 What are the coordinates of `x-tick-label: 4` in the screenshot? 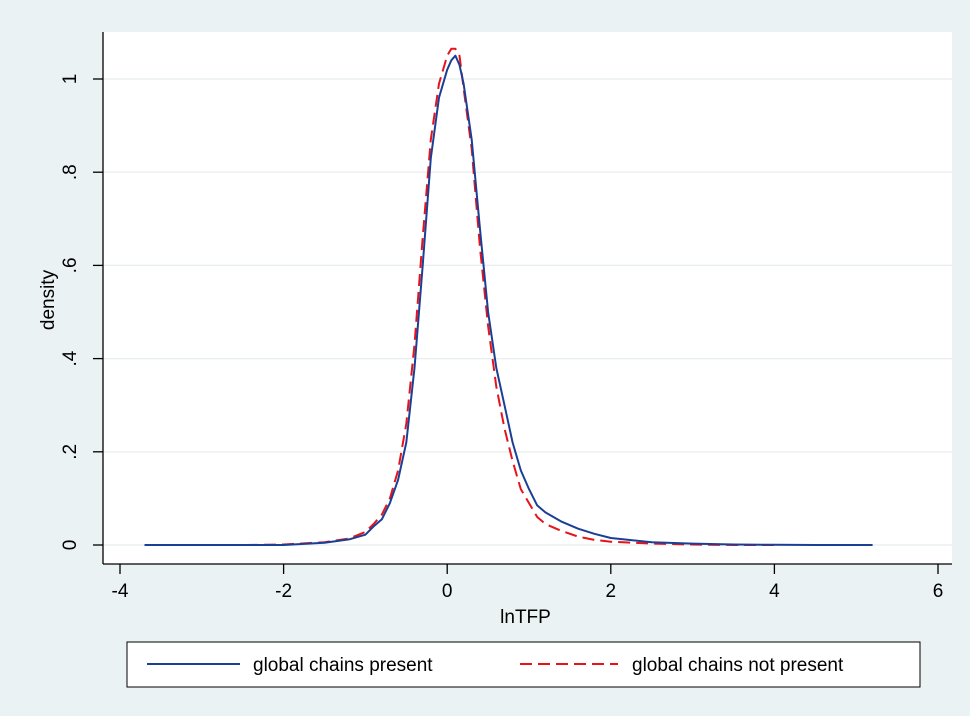 It's located at (774, 591).